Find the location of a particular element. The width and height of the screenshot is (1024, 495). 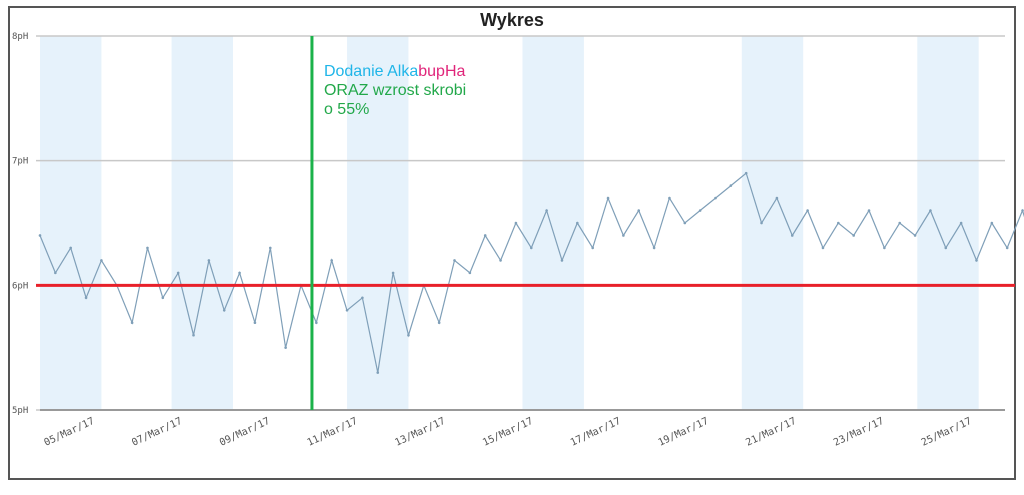

x-tick-label-5: 15/Mar/17 is located at coordinates (508, 432).